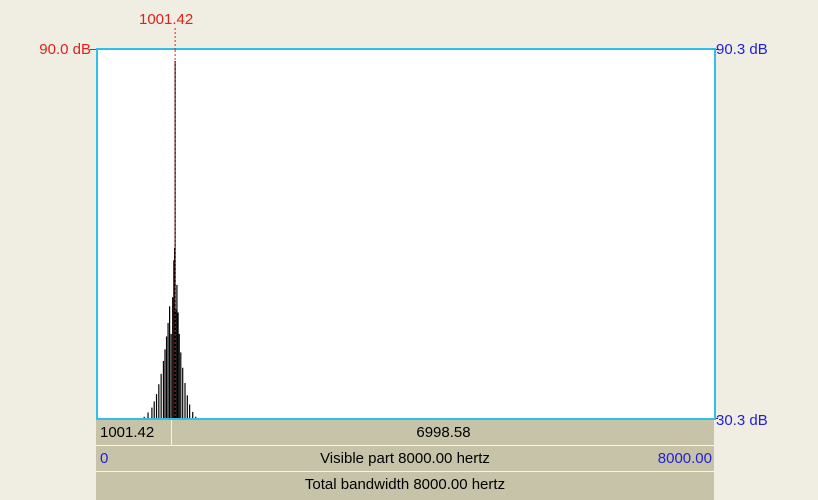 This screenshot has height=500, width=818. What do you see at coordinates (405, 486) in the screenshot?
I see `total-bandwidth-bar: Total bandwidth 8000.00 hertz` at bounding box center [405, 486].